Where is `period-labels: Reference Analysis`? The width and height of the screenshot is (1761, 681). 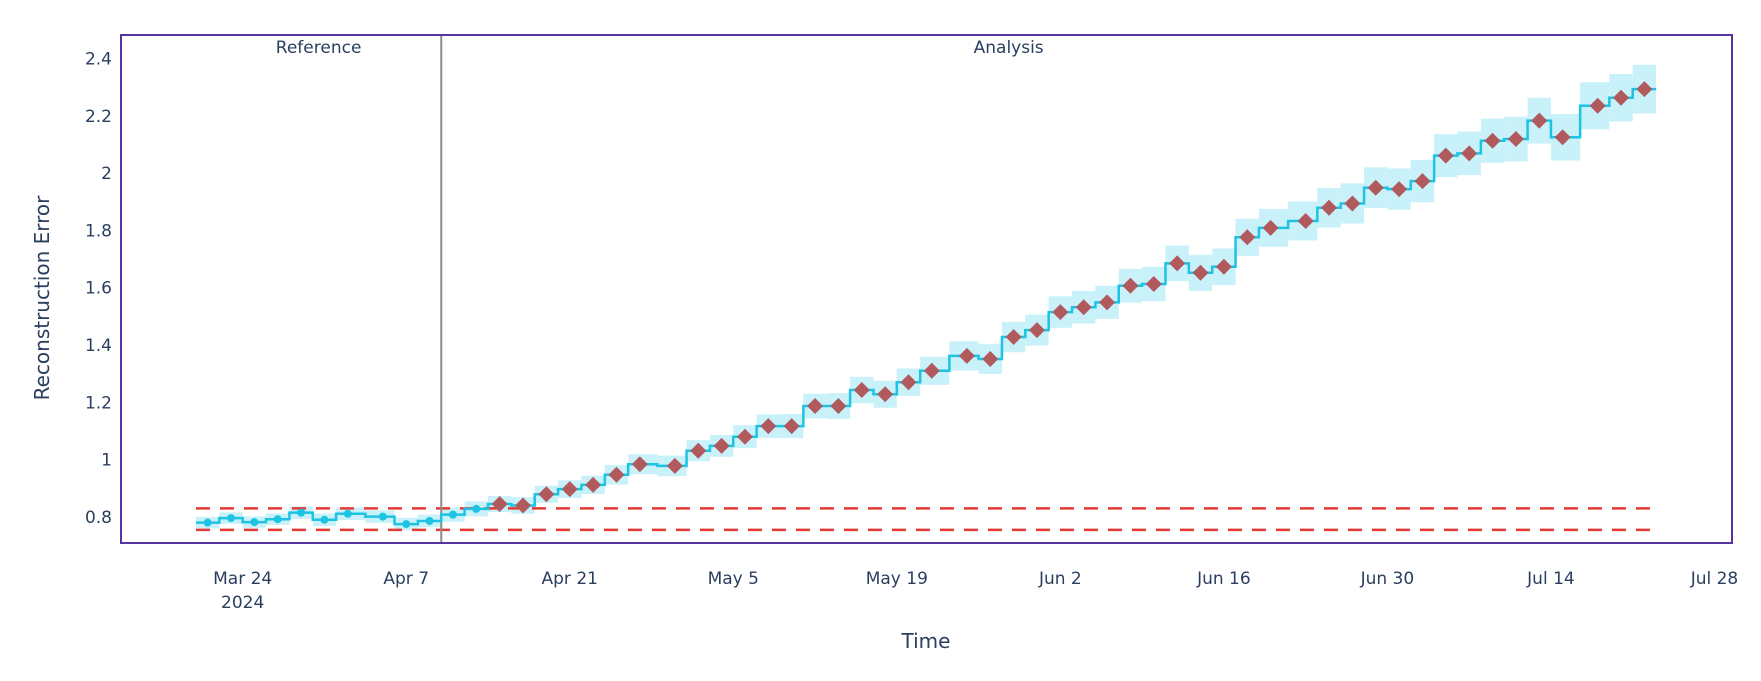
period-labels: Reference Analysis is located at coordinates (660, 48).